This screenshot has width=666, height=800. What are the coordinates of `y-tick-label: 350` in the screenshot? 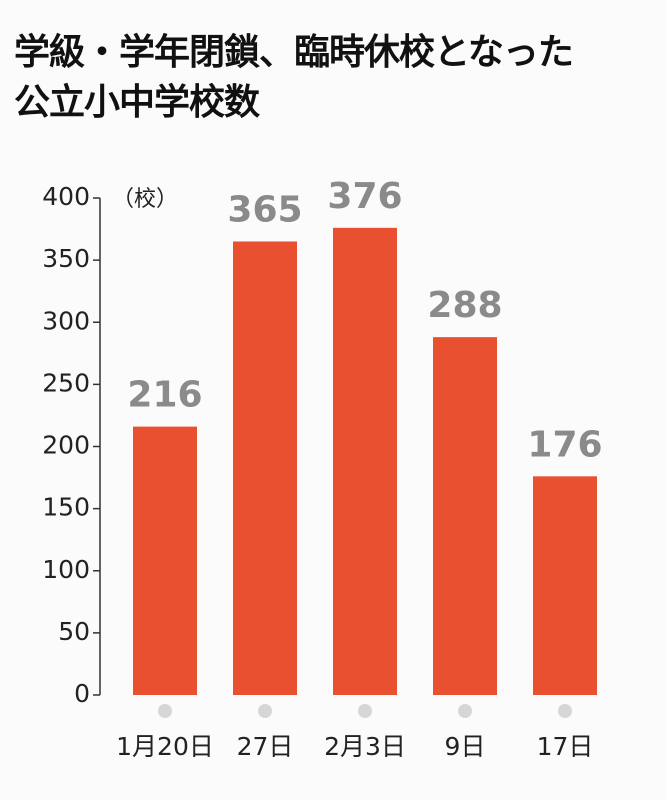 It's located at (66, 258).